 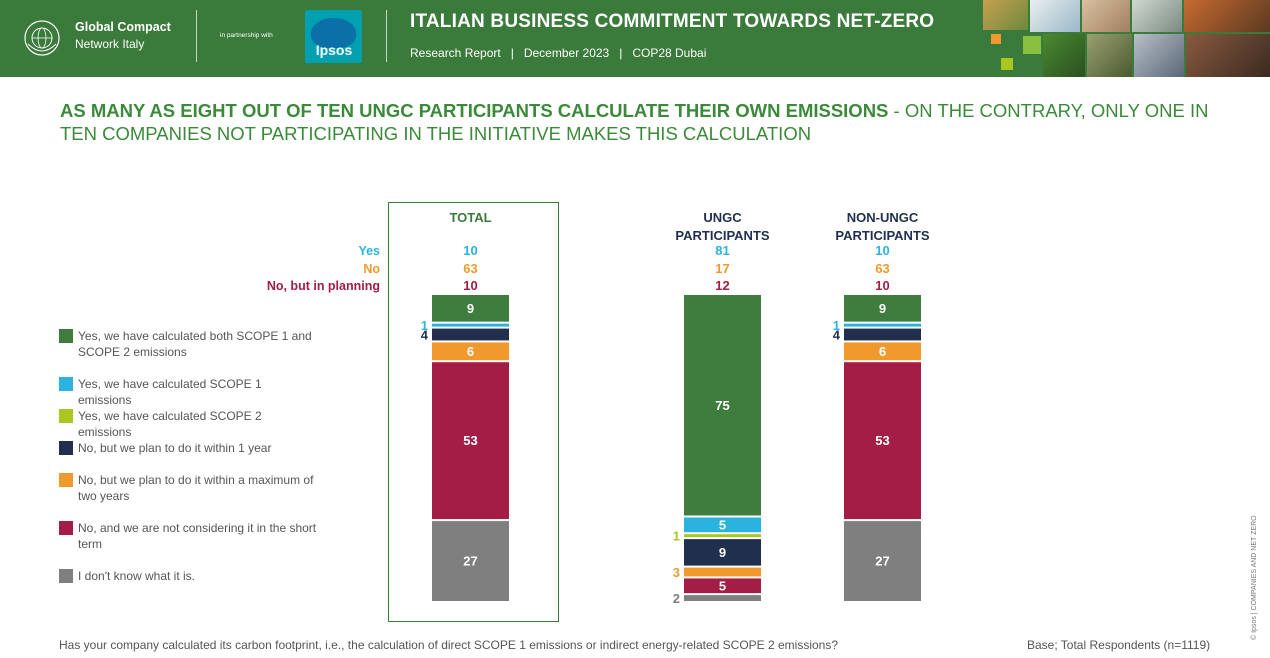 I want to click on legend-label: No, but we plan to do it within 1 year, so click(x=175, y=448).